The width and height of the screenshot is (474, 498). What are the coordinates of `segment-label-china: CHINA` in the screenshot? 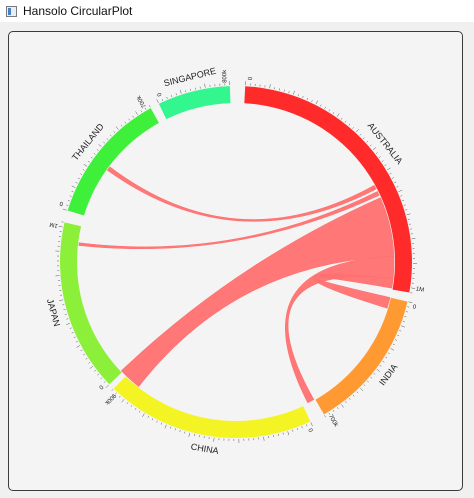 It's located at (204, 449).